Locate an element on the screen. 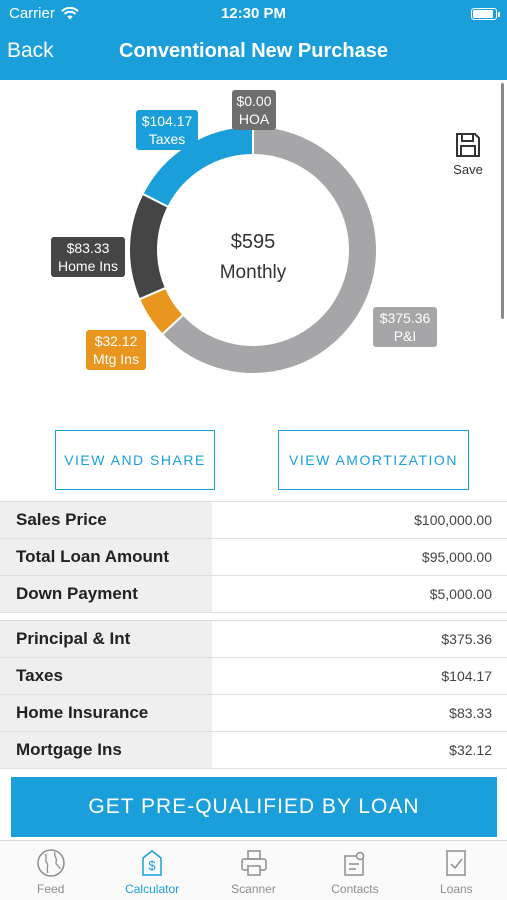 This screenshot has height=900, width=507. calculator-icon: $ is located at coordinates (152, 863).